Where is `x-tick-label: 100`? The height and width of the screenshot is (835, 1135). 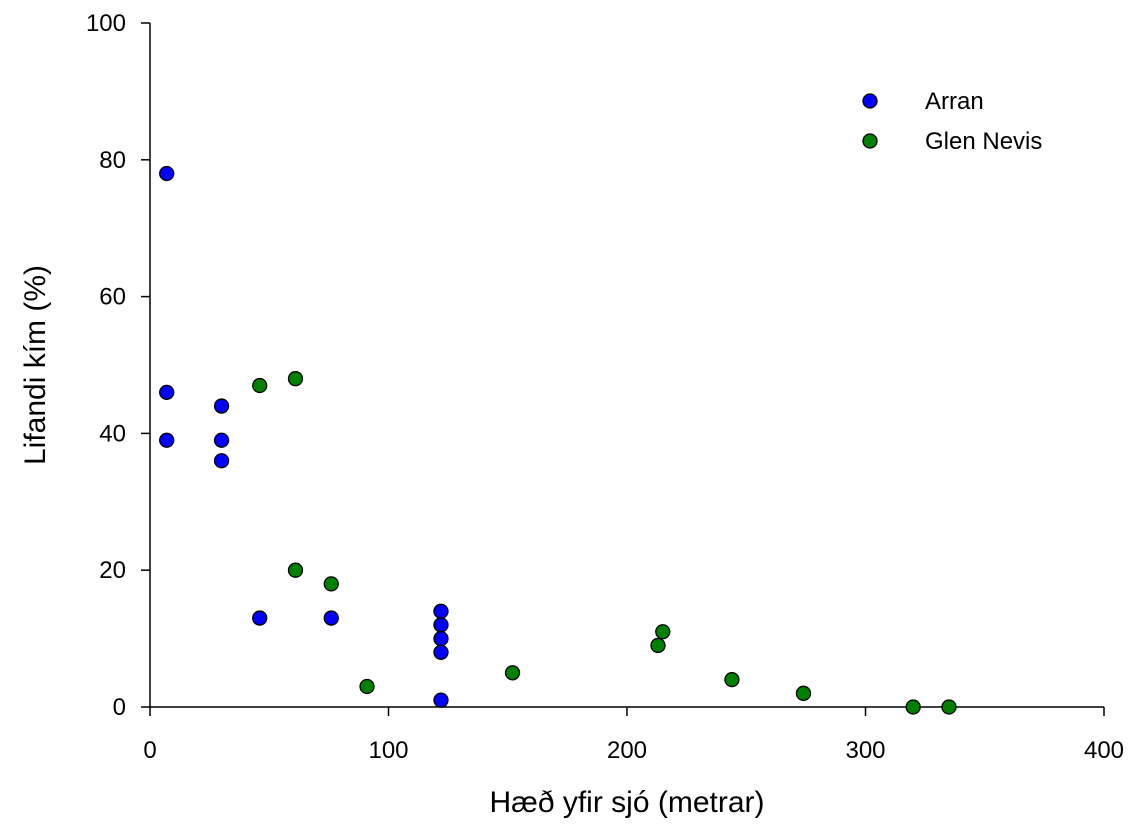 x-tick-label: 100 is located at coordinates (388, 750).